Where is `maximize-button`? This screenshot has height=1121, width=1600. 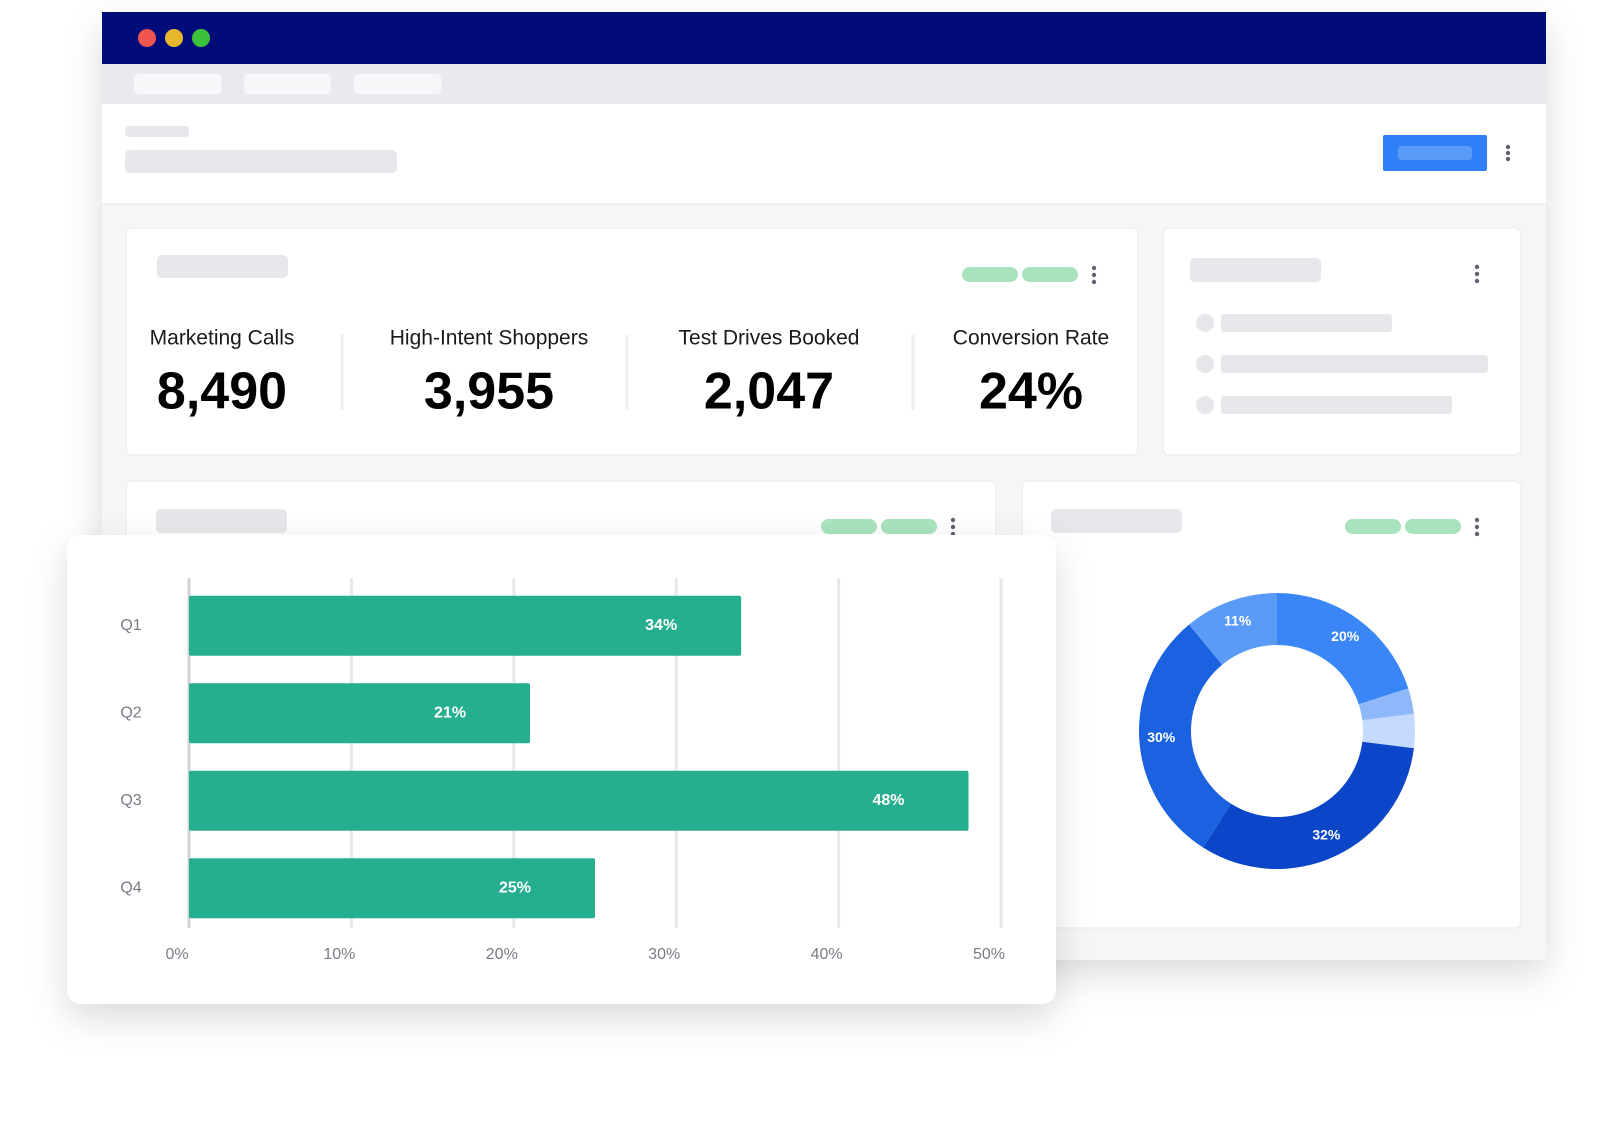 maximize-button is located at coordinates (201, 38).